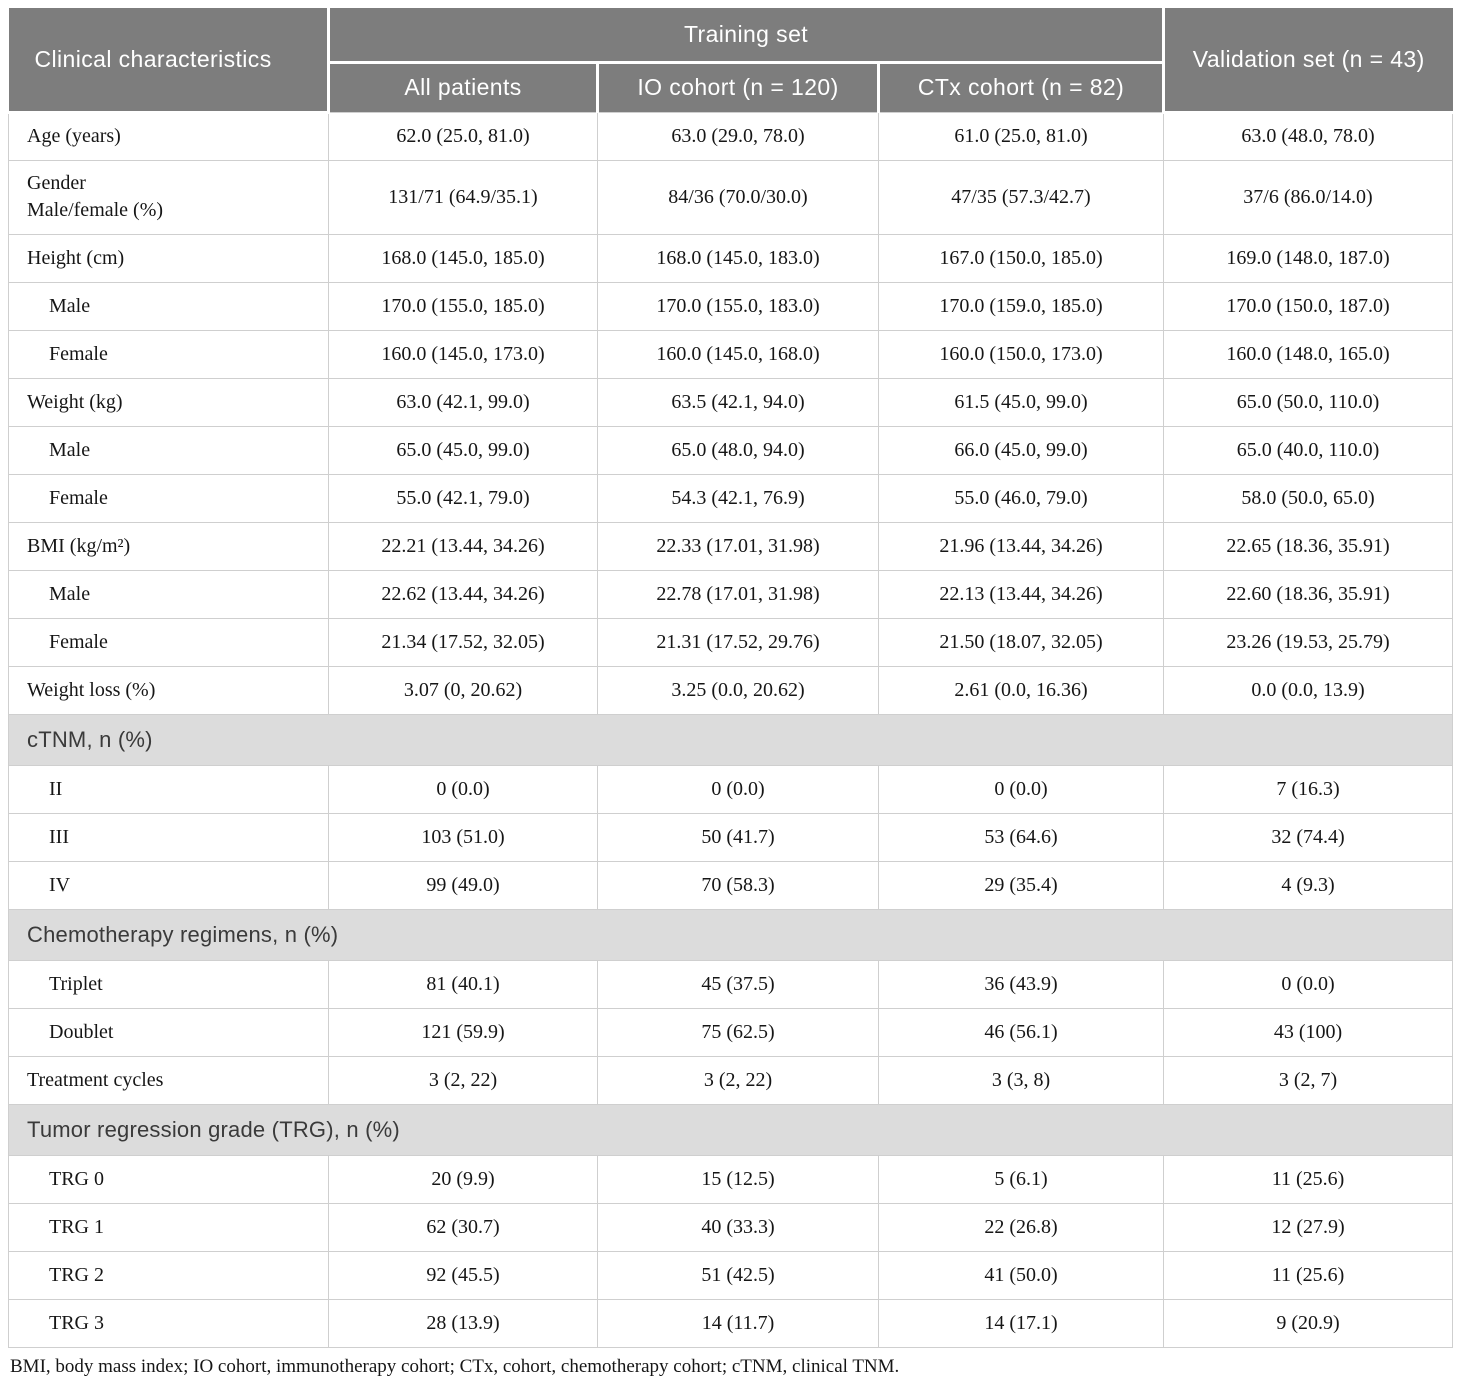  What do you see at coordinates (1021, 885) in the screenshot?
I see `cell-value: 29 (35.4)` at bounding box center [1021, 885].